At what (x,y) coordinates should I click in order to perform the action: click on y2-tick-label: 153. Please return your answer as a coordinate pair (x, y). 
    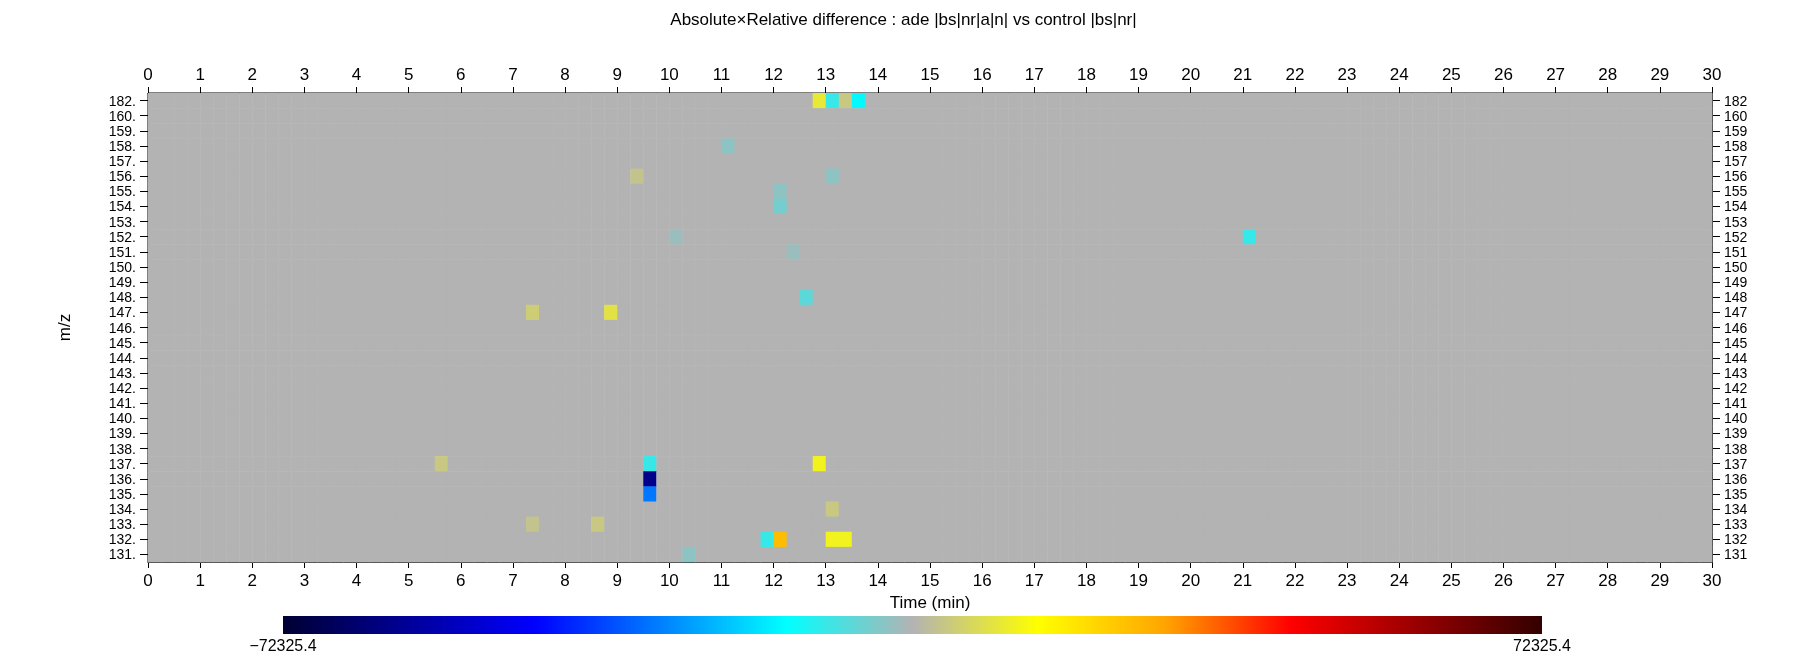
    Looking at the image, I should click on (1736, 221).